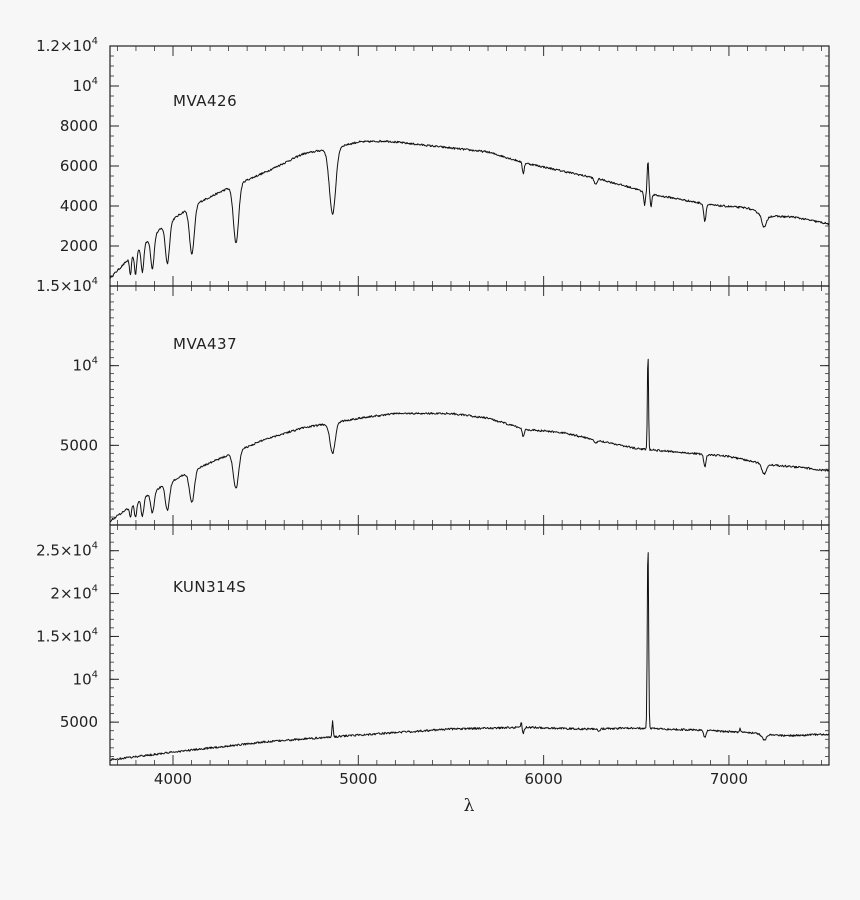  I want to click on spectrum-line-MVA426, so click(469, 209).